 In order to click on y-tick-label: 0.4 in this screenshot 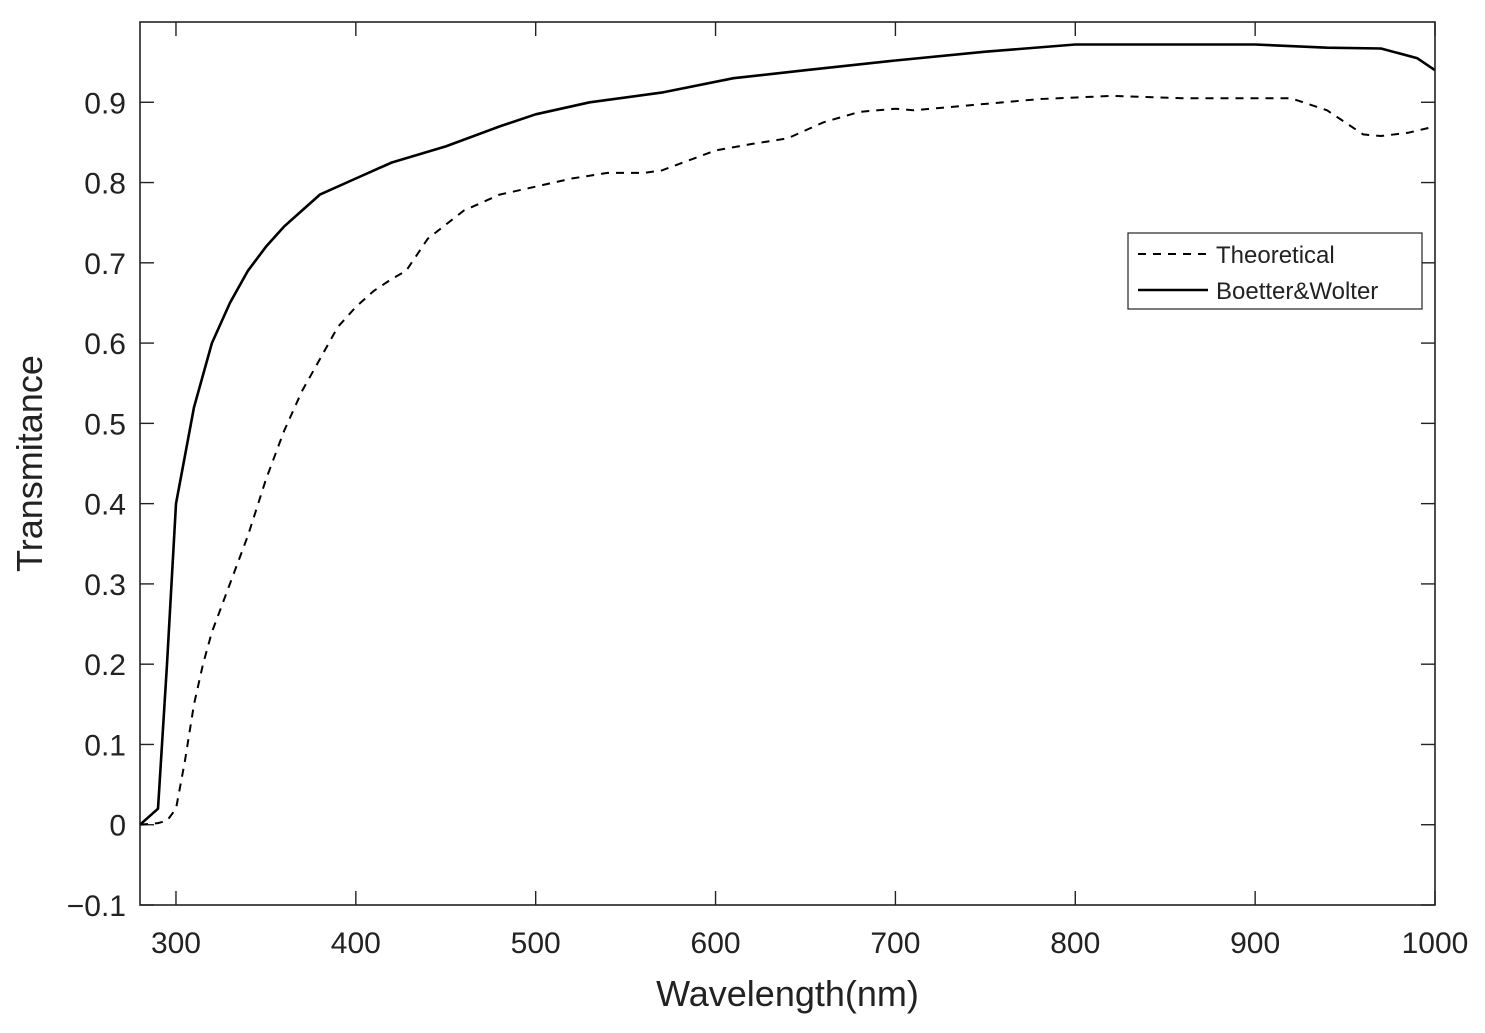, I will do `click(105, 505)`.